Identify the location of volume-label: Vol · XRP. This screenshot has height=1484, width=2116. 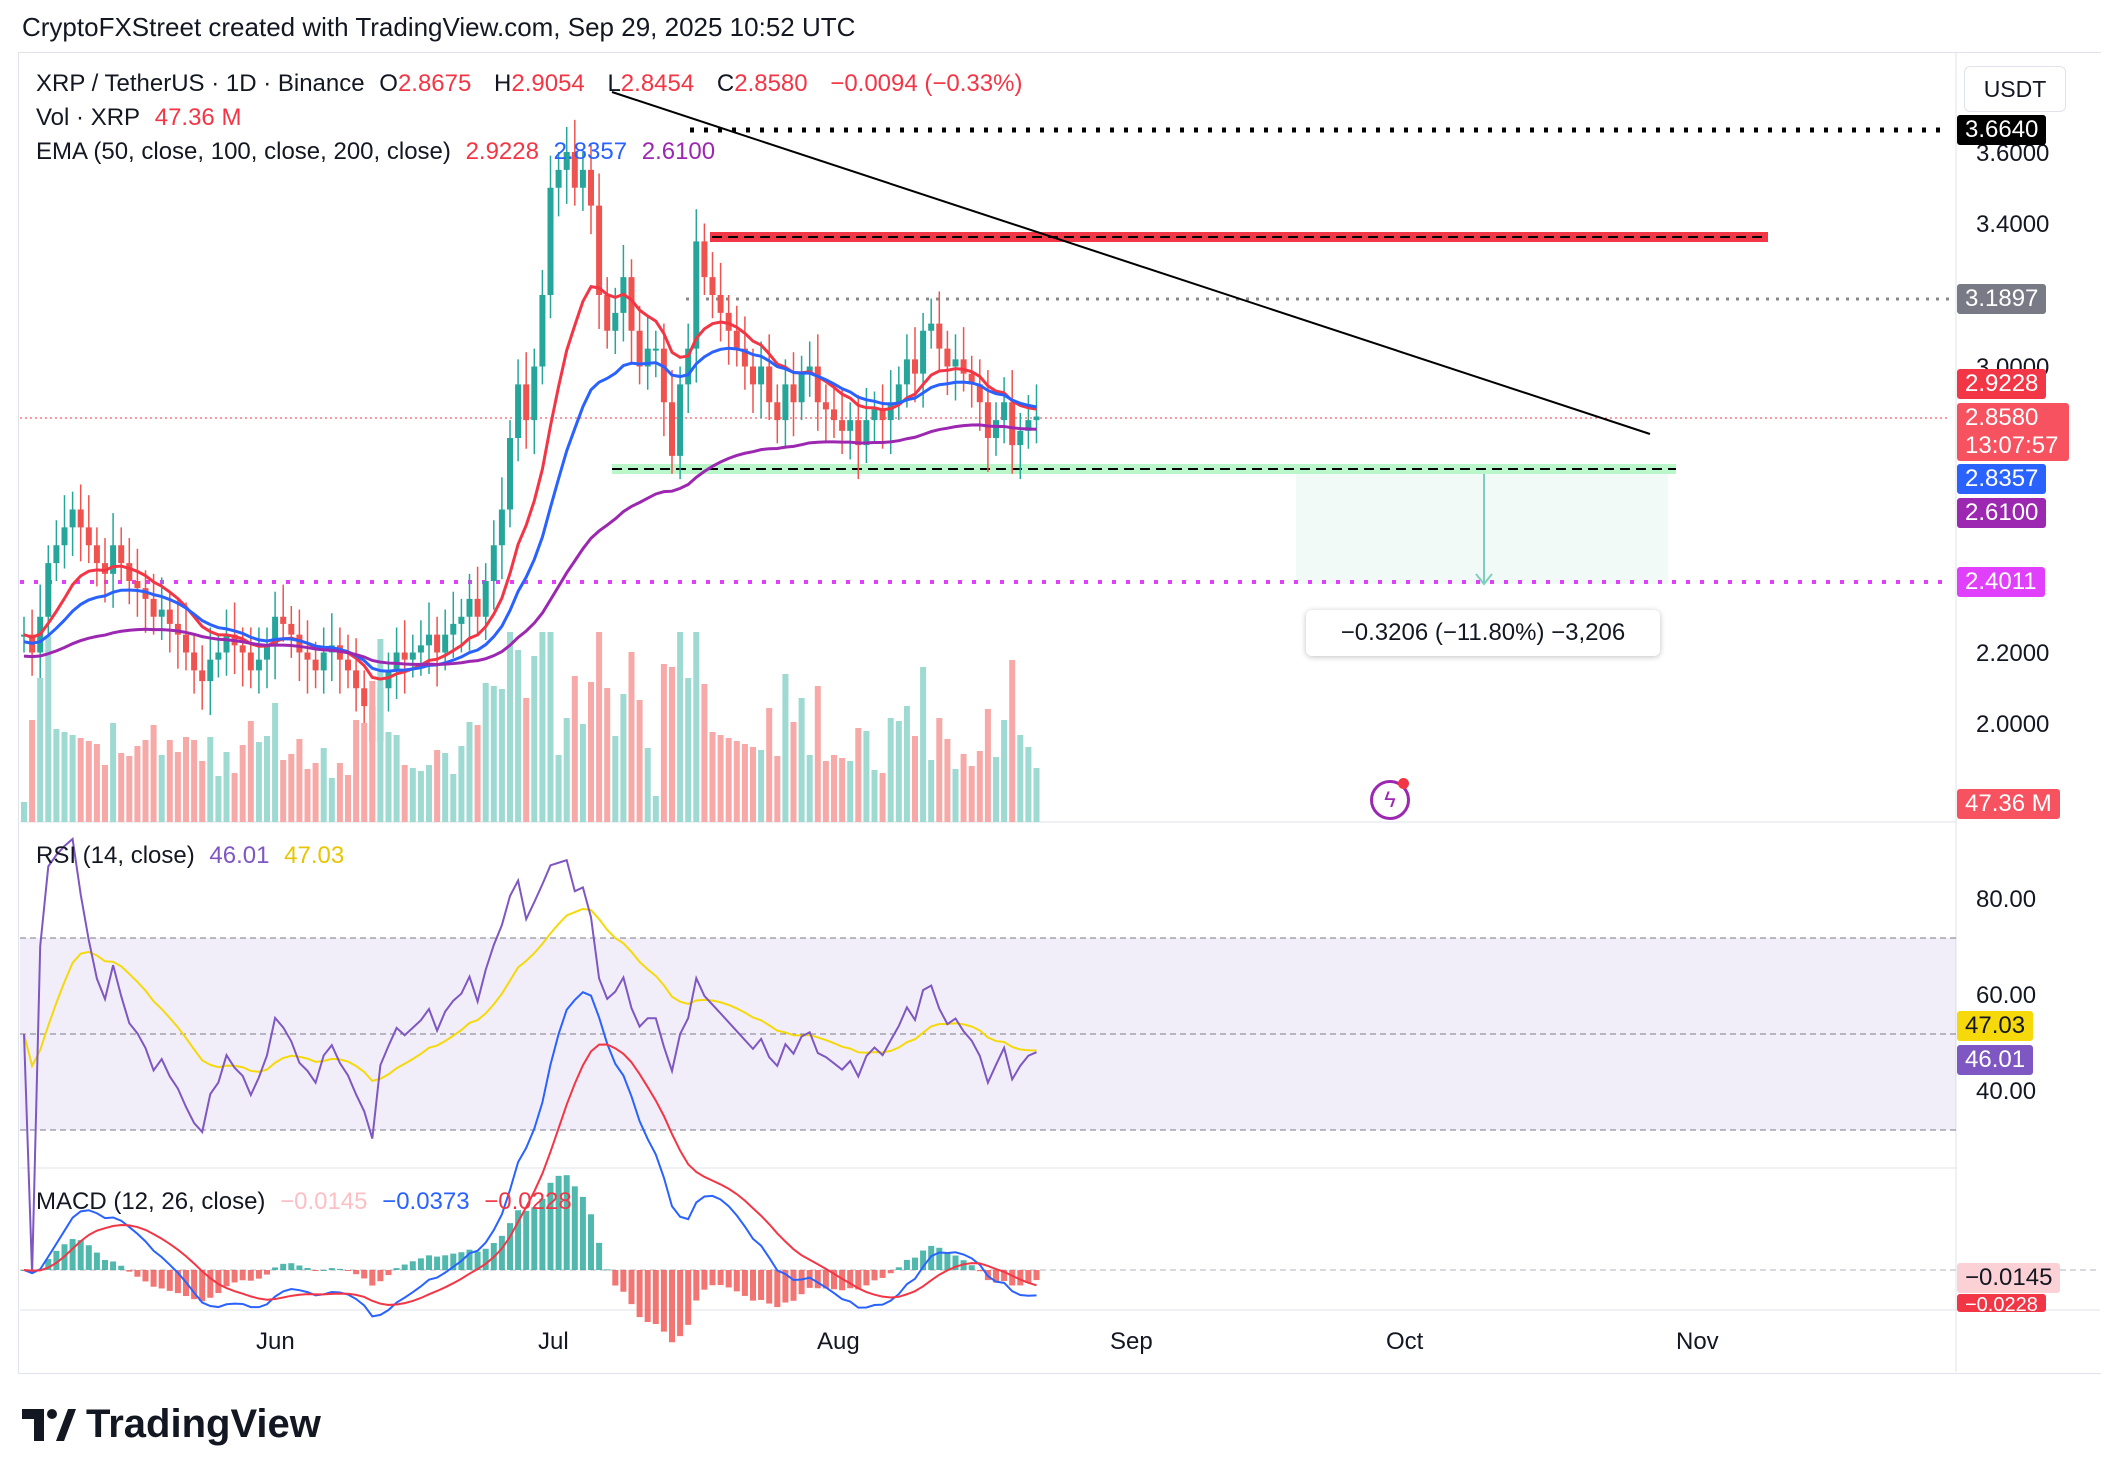
(88, 117).